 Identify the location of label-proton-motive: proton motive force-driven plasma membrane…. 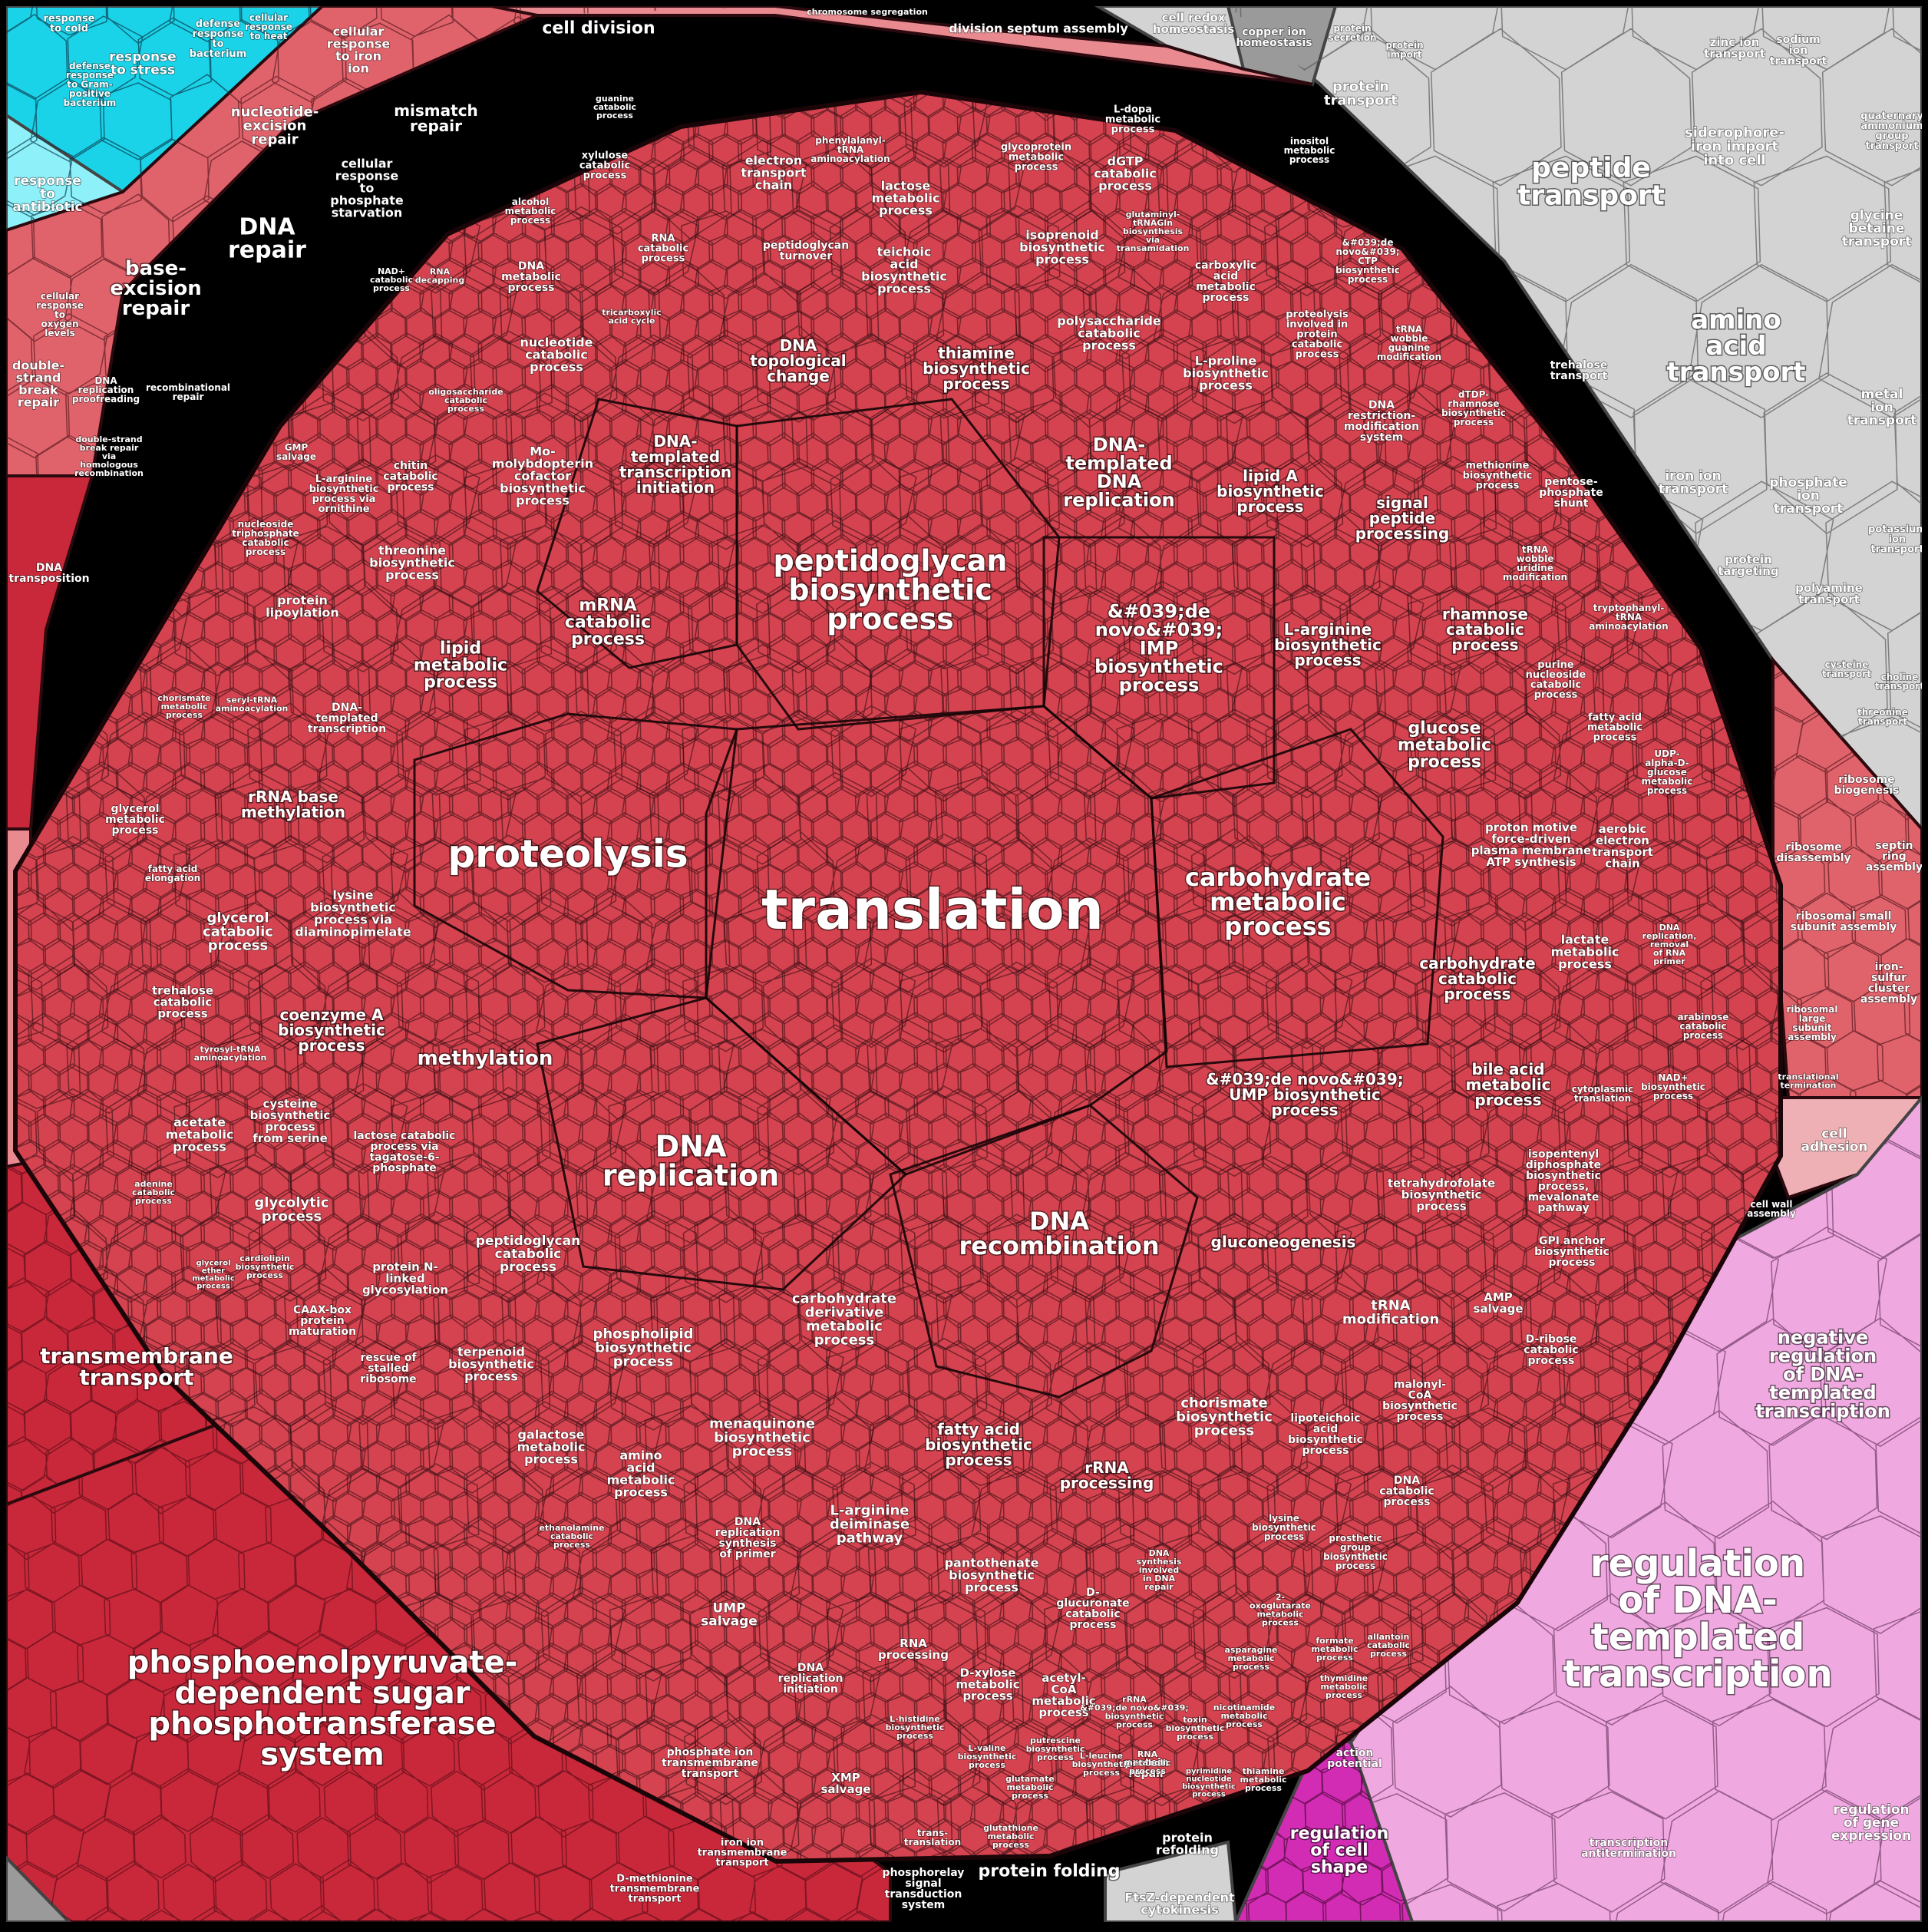
(1531, 845).